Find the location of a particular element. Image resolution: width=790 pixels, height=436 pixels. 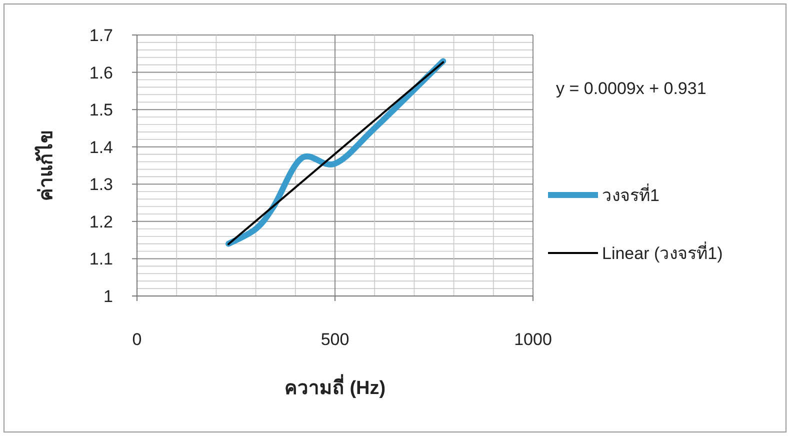

legend-label: วงจรที่1 is located at coordinates (631, 194).